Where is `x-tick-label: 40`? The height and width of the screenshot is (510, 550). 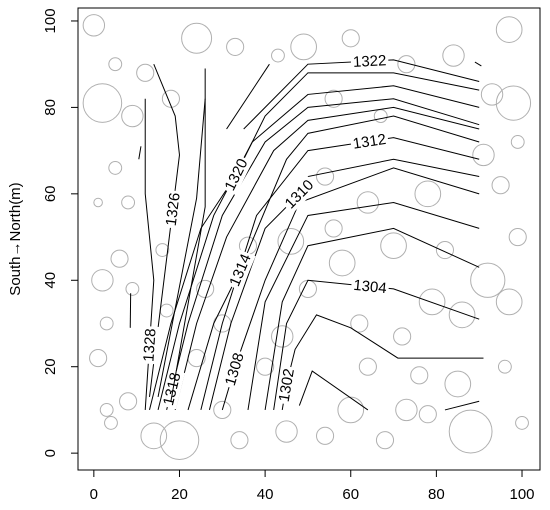 x-tick-label: 40 is located at coordinates (265, 494).